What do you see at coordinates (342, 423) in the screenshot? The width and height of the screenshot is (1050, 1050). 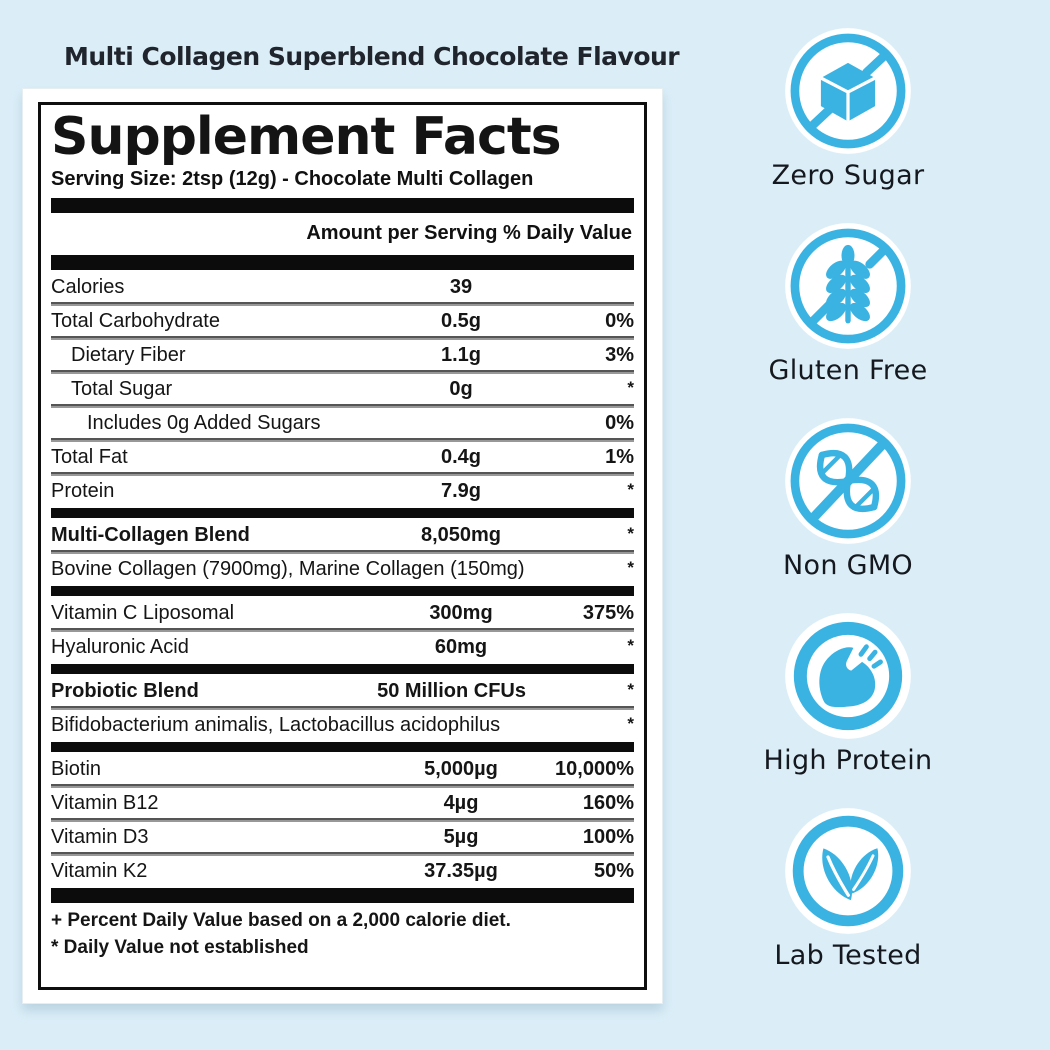 I see `table-row: Includes 0g Added Sugars 0%` at bounding box center [342, 423].